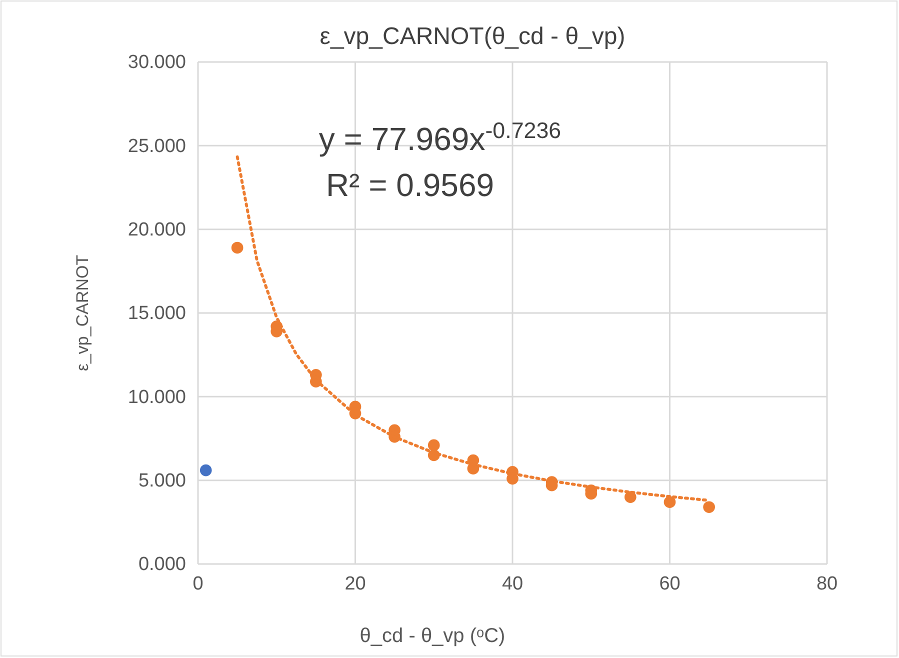  Describe the element at coordinates (513, 583) in the screenshot. I see `x-tick-label: 40` at that location.